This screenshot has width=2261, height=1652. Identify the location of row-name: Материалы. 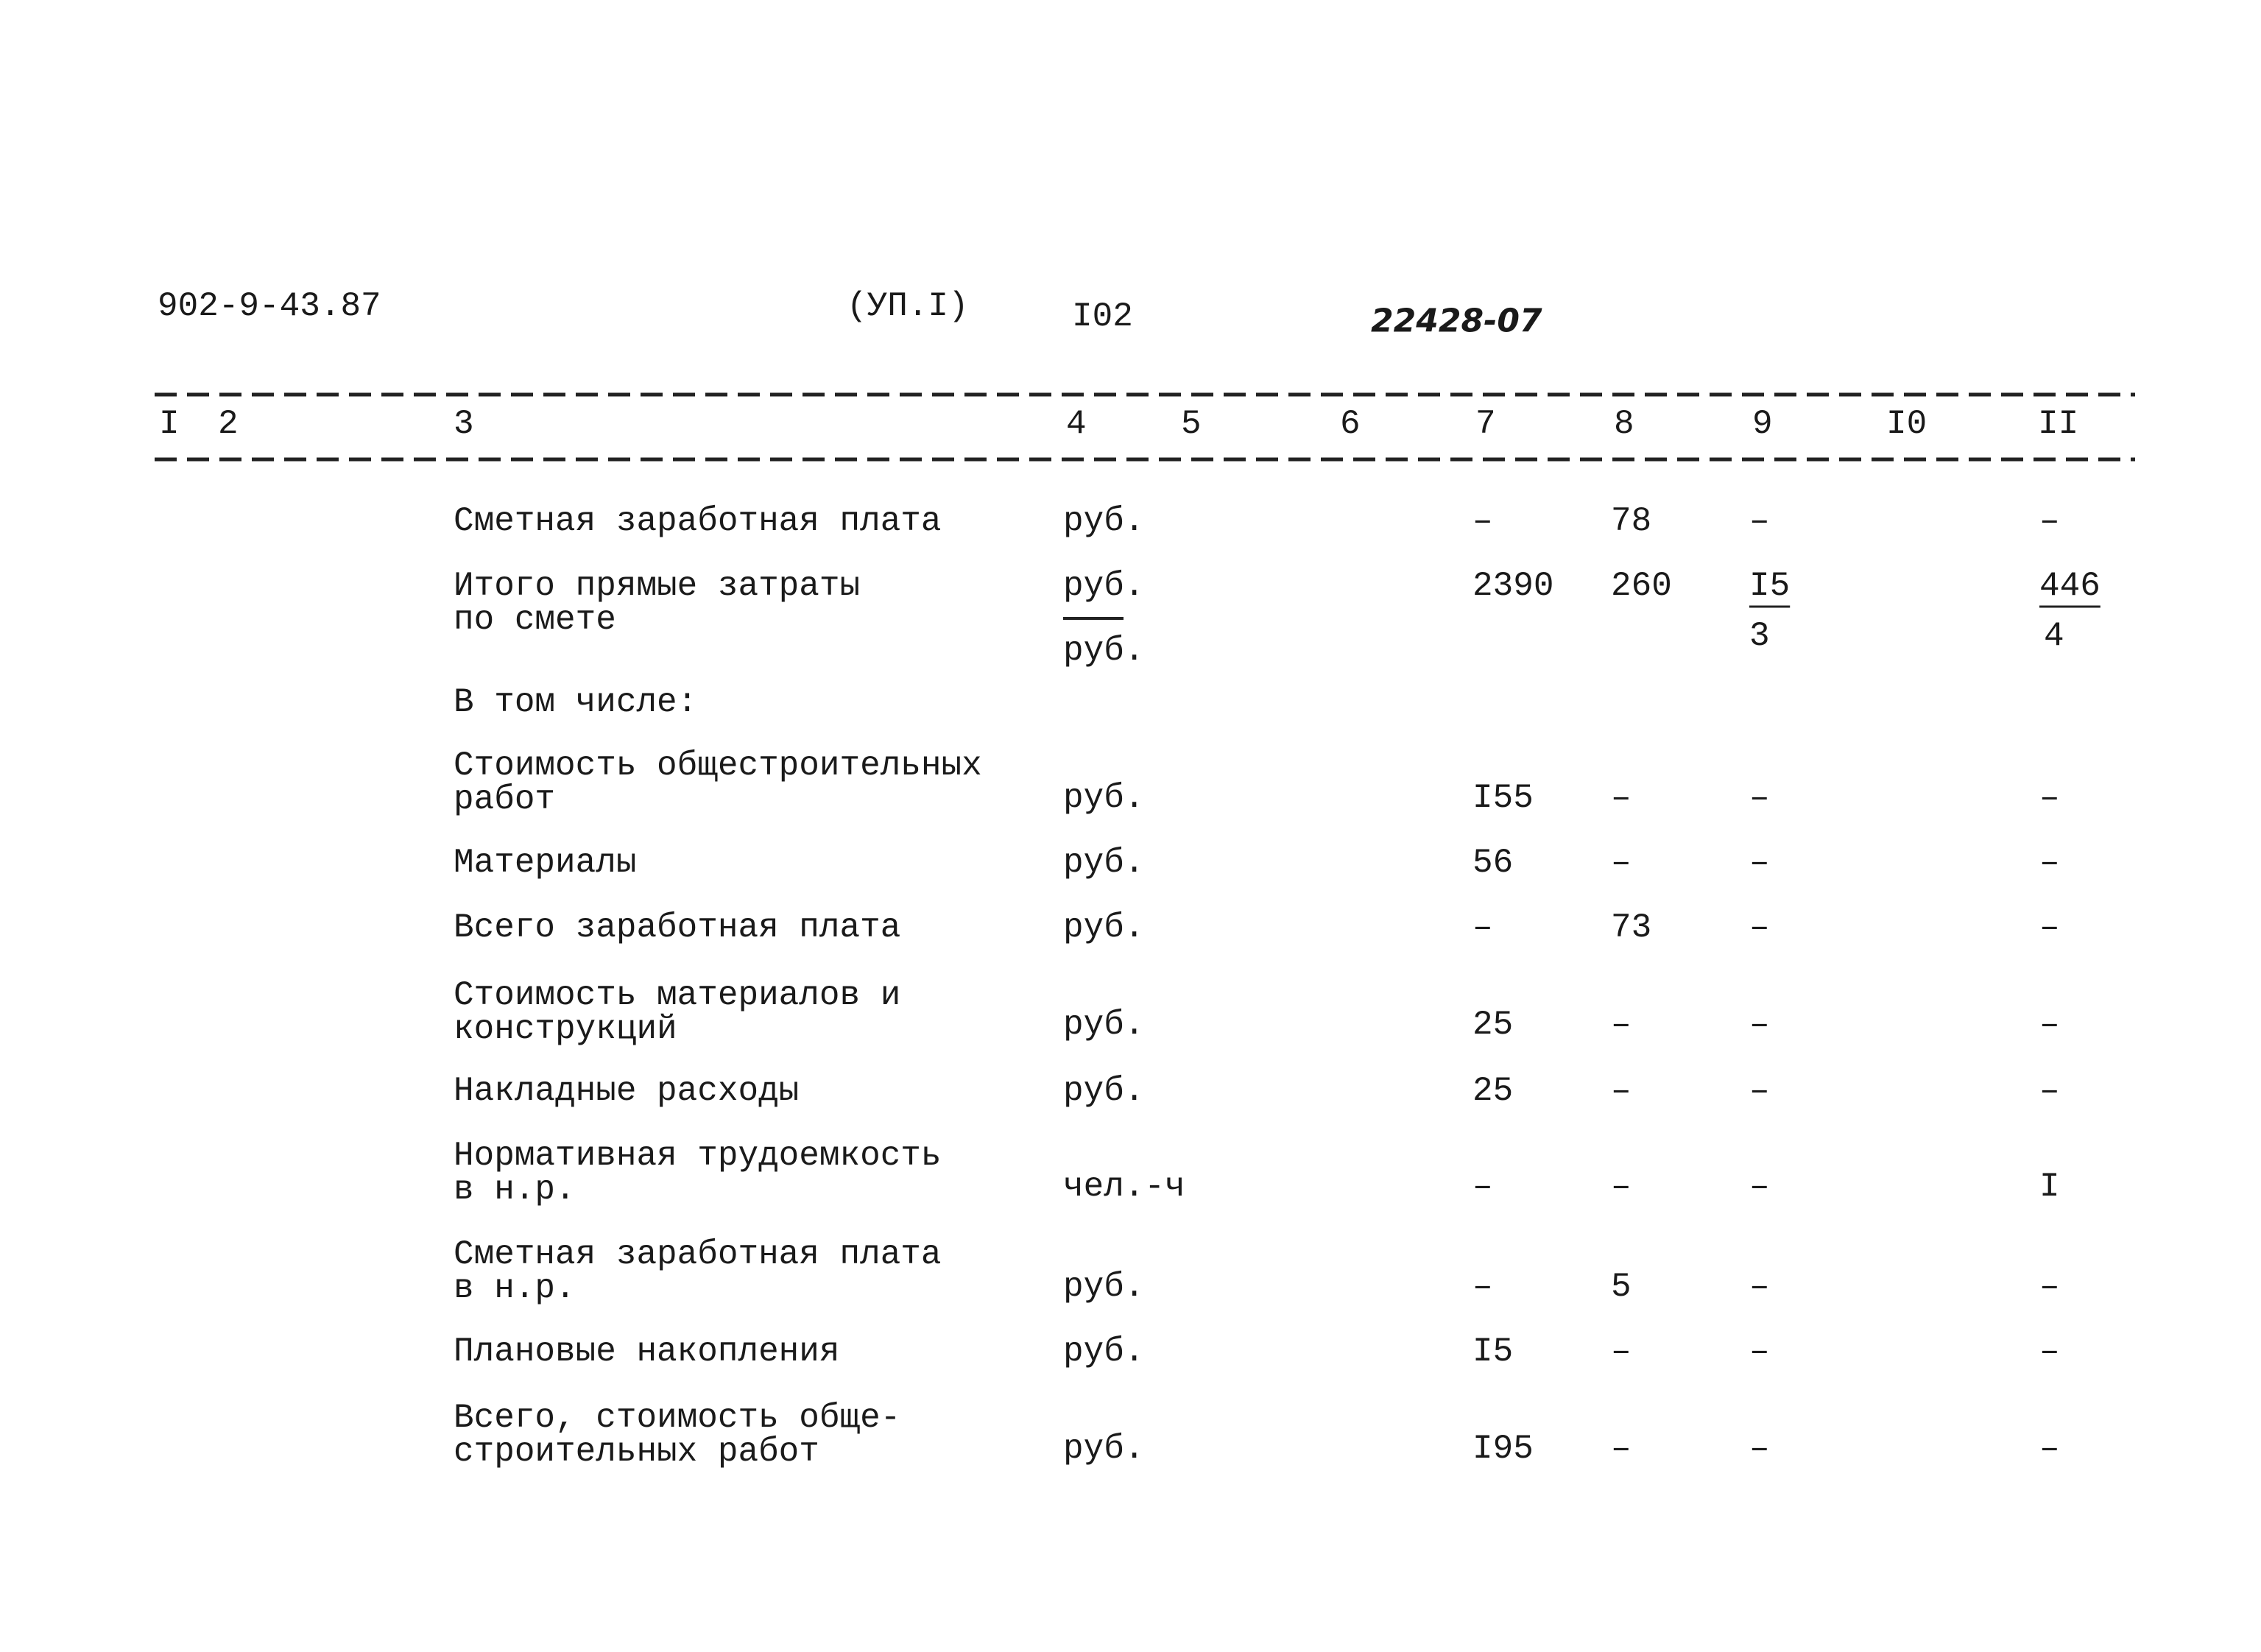
(545, 863).